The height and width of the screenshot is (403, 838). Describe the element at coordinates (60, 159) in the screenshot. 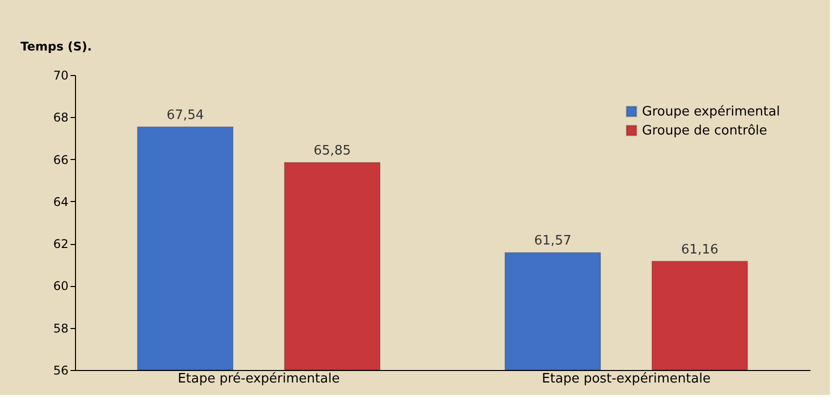

I see `y-tick-label: 66` at that location.